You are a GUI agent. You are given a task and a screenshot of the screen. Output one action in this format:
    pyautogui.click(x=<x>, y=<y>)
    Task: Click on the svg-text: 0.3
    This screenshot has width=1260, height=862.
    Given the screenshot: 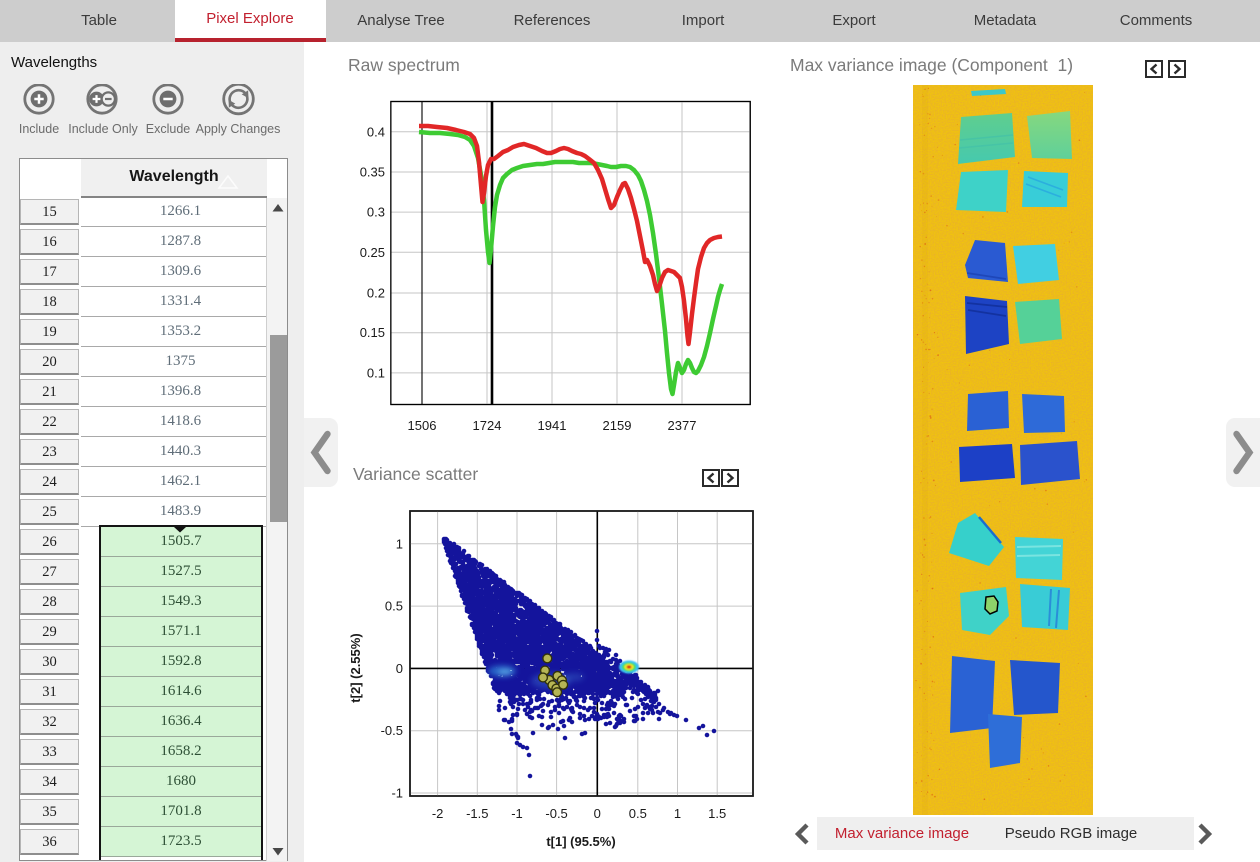 What is the action you would take?
    pyautogui.click(x=376, y=212)
    